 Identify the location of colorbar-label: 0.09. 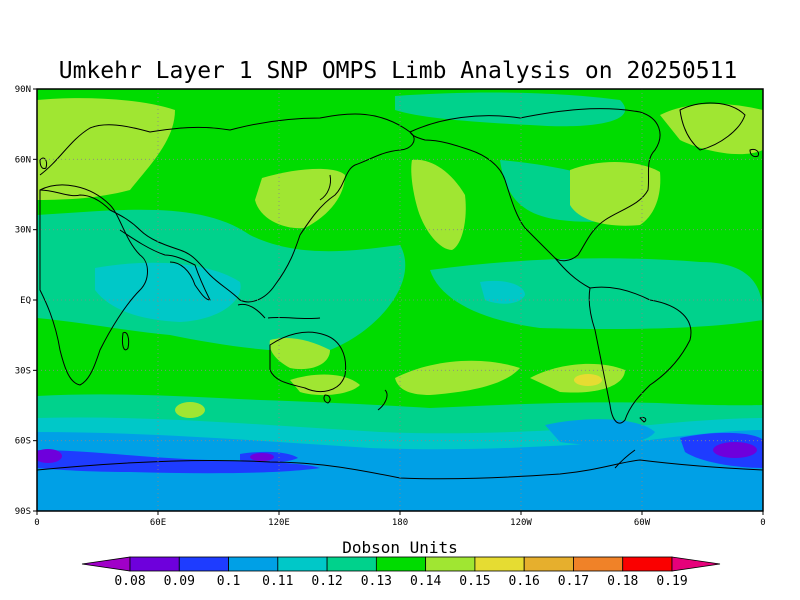
(179, 581).